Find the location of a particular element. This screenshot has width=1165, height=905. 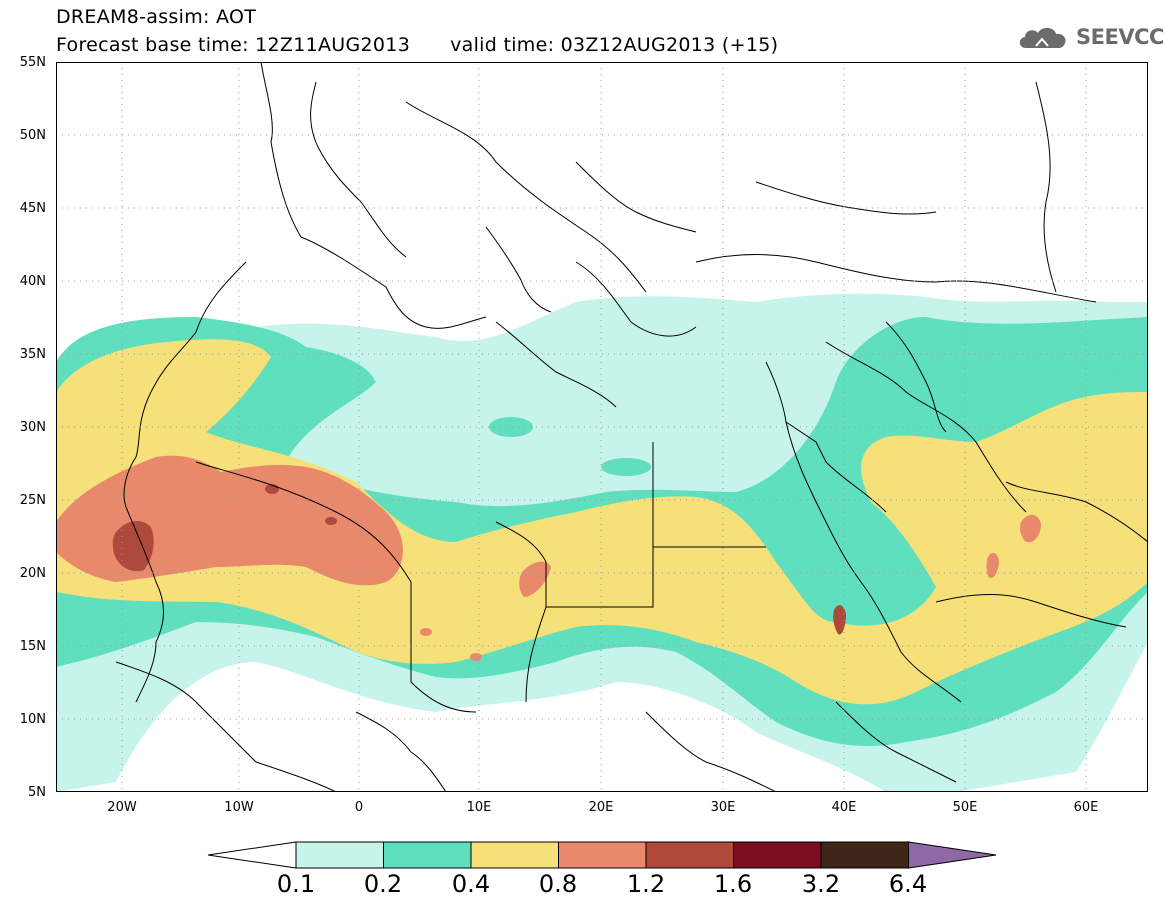

seevccc-logo: SEEVCCC is located at coordinates (1090, 37).